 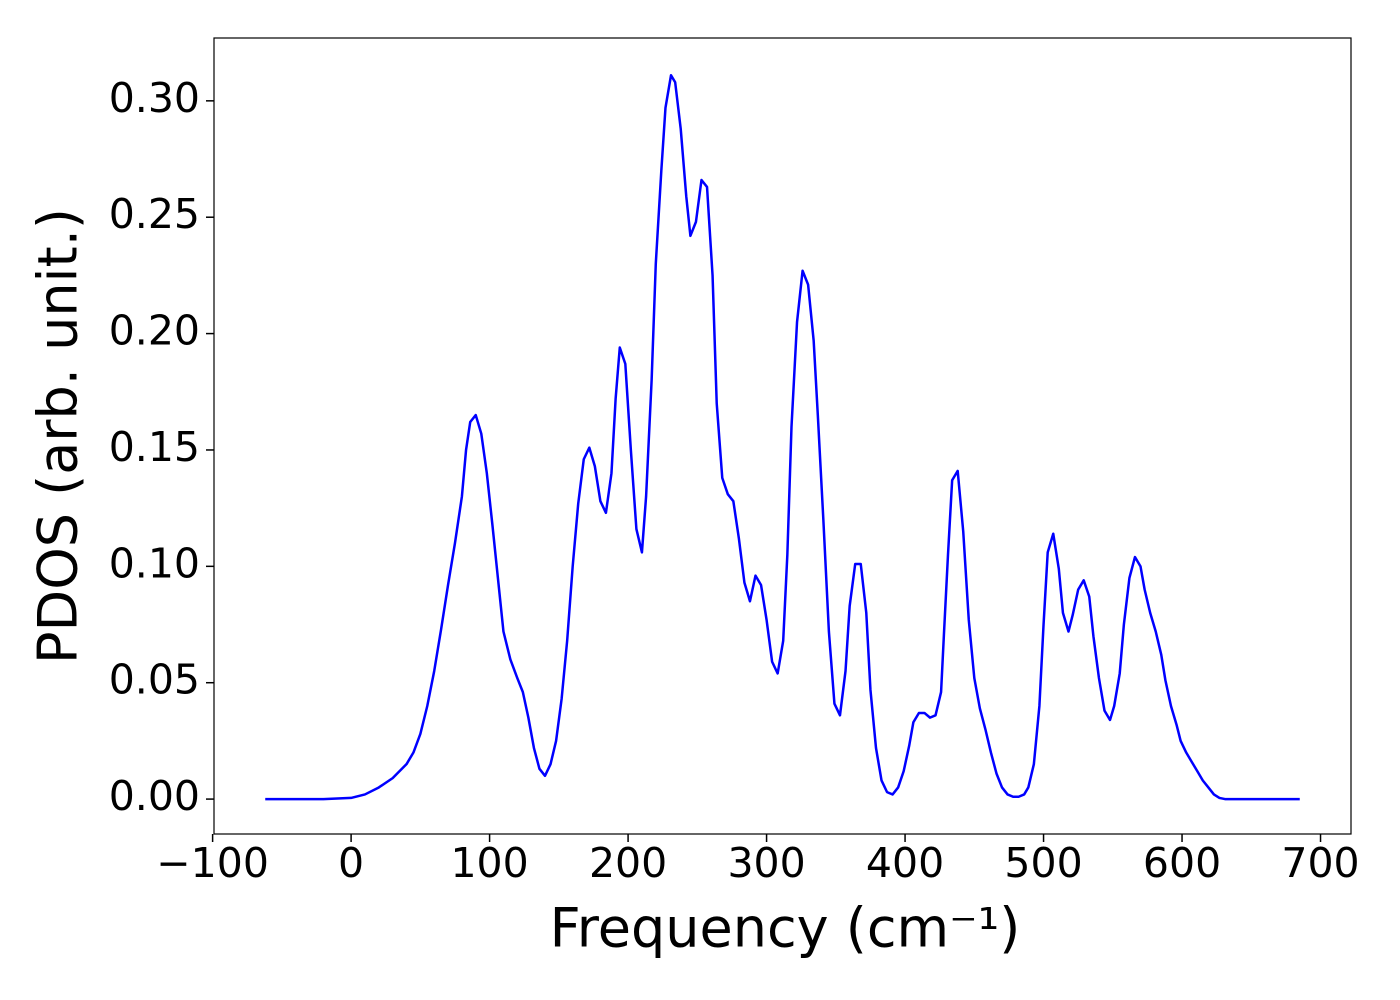 What do you see at coordinates (628, 863) in the screenshot?
I see `x-tick-label: 200` at bounding box center [628, 863].